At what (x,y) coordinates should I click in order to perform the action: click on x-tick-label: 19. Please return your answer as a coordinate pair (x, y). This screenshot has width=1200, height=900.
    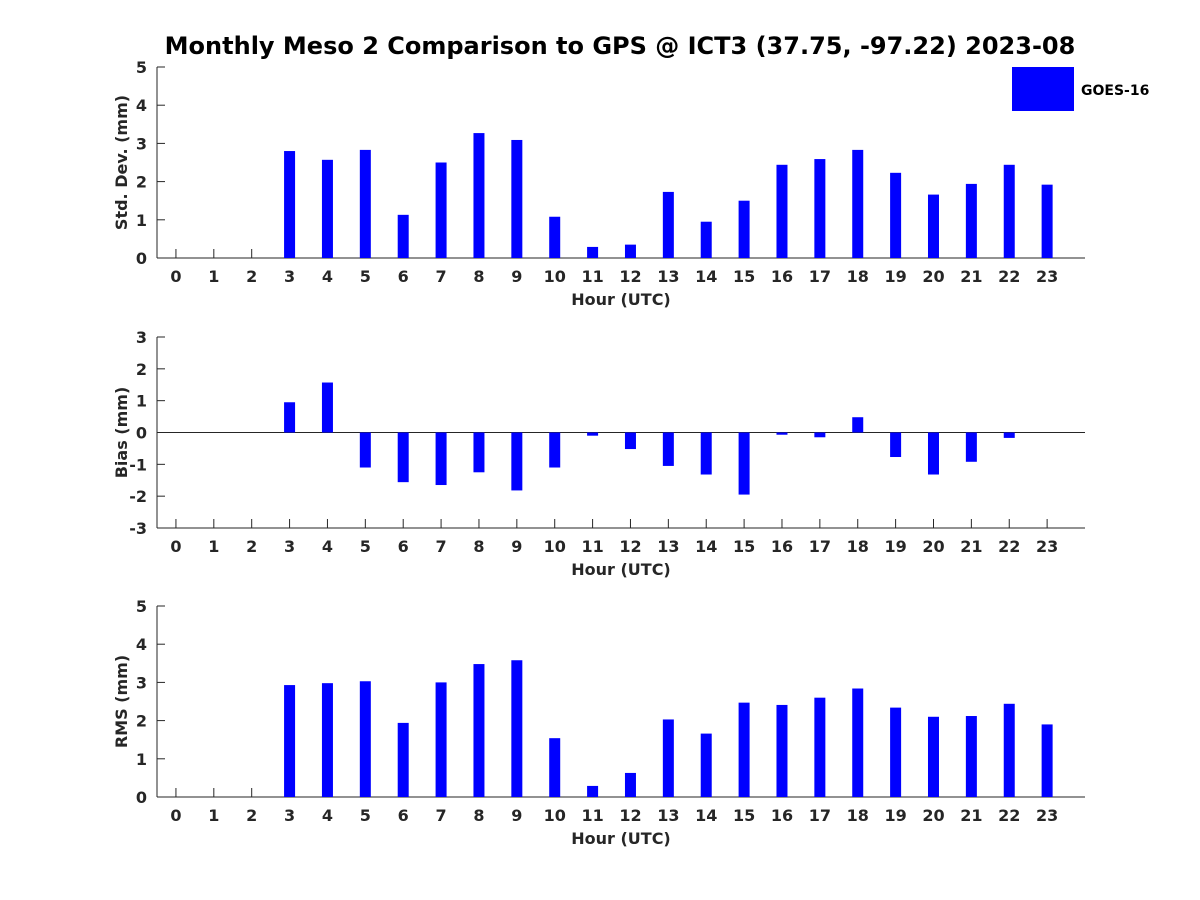
    Looking at the image, I should click on (895, 276).